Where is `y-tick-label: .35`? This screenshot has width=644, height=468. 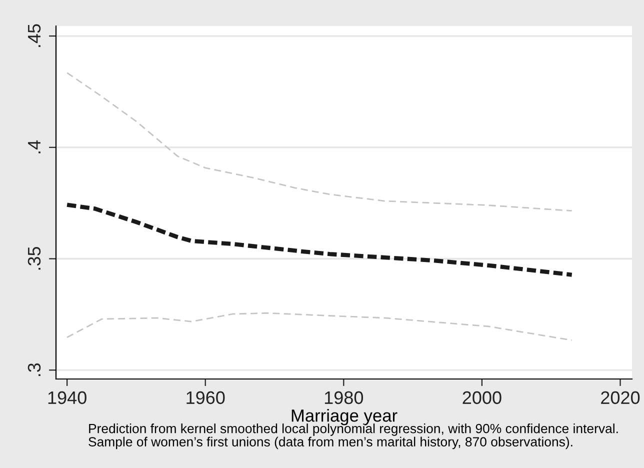 y-tick-label: .35 is located at coordinates (34, 258).